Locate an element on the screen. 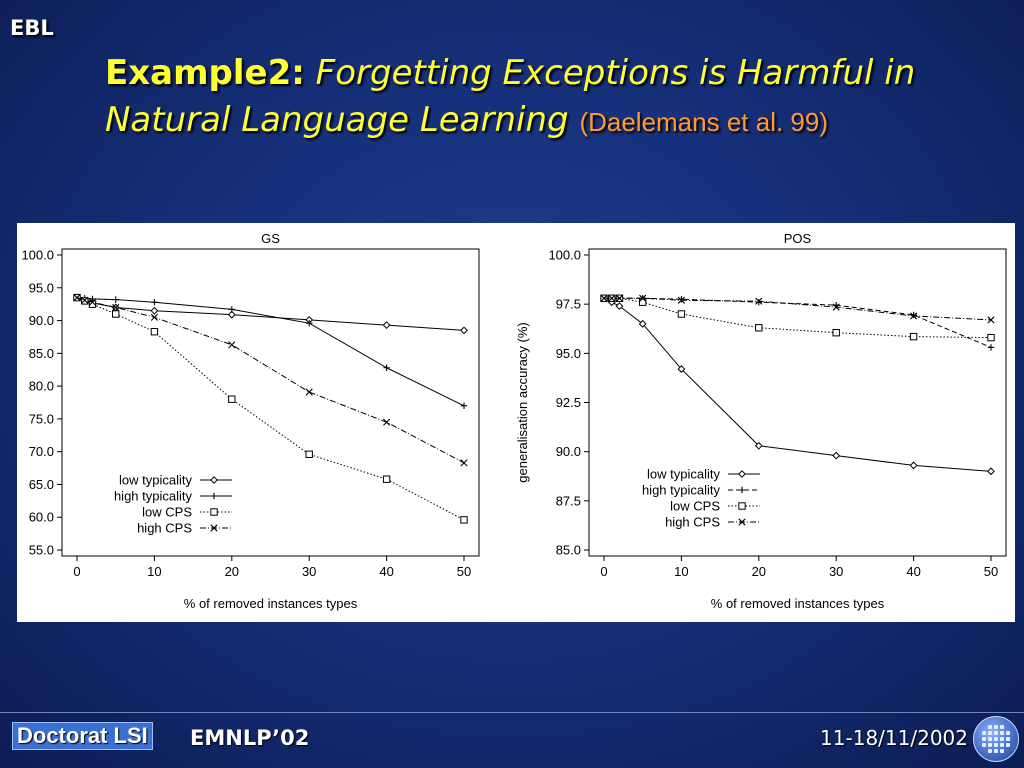 The width and height of the screenshot is (1024, 768). pos-y-tick-label: 87.5 is located at coordinates (568, 500).